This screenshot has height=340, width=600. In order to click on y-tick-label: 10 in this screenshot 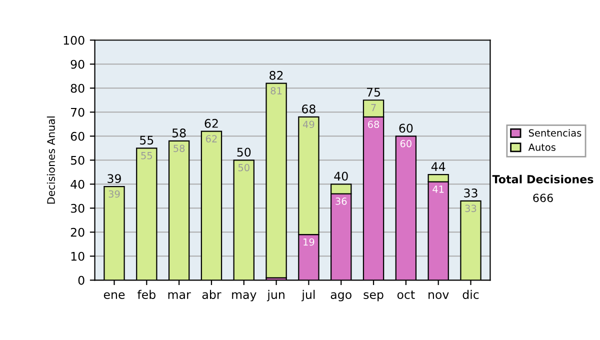, I will do `click(77, 256)`.